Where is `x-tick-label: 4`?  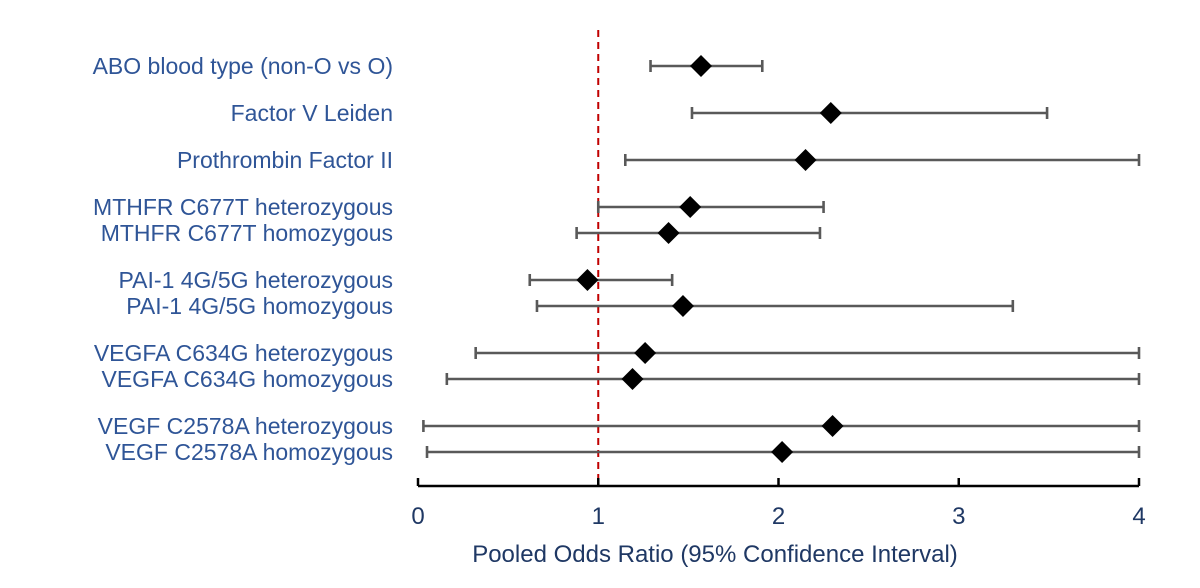 x-tick-label: 4 is located at coordinates (1138, 516).